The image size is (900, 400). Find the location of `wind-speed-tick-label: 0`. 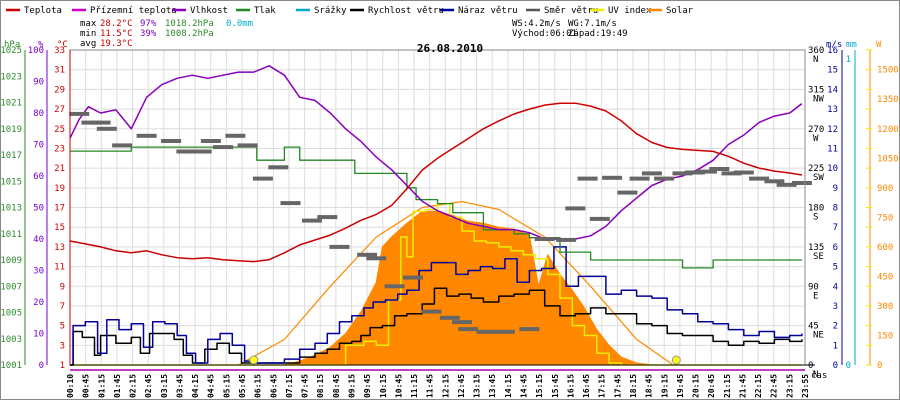

wind-speed-tick-label: 0 is located at coordinates (835, 366).